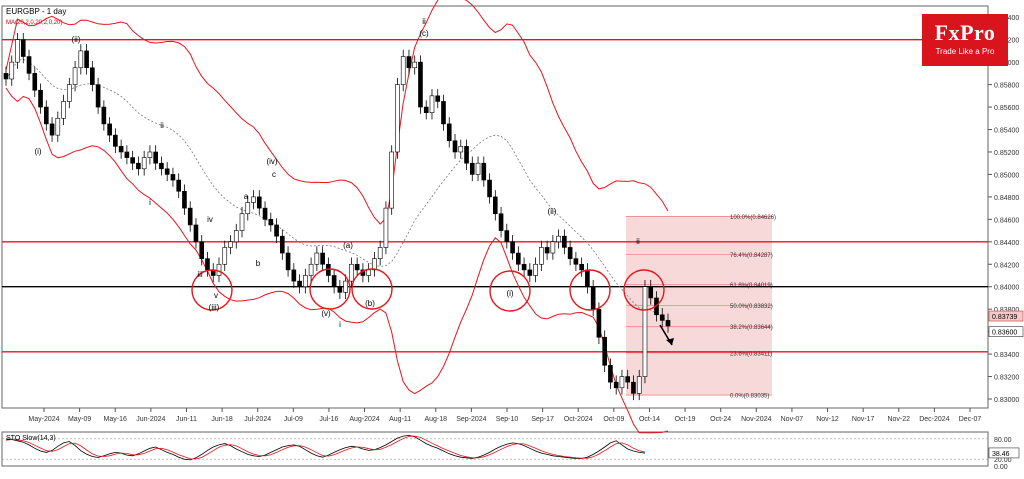 The width and height of the screenshot is (1024, 479). I want to click on date-tick-label: Nov-17, so click(863, 419).